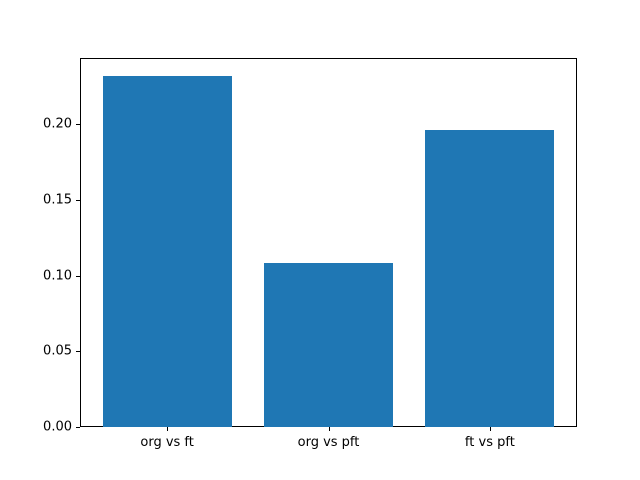 This screenshot has width=640, height=480. I want to click on x-tick-label: org vs ft, so click(167, 442).